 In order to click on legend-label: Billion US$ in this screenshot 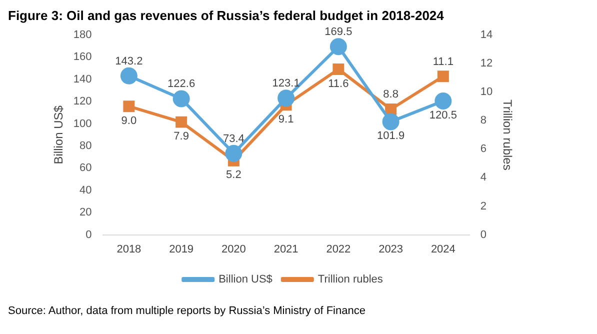, I will do `click(245, 280)`.